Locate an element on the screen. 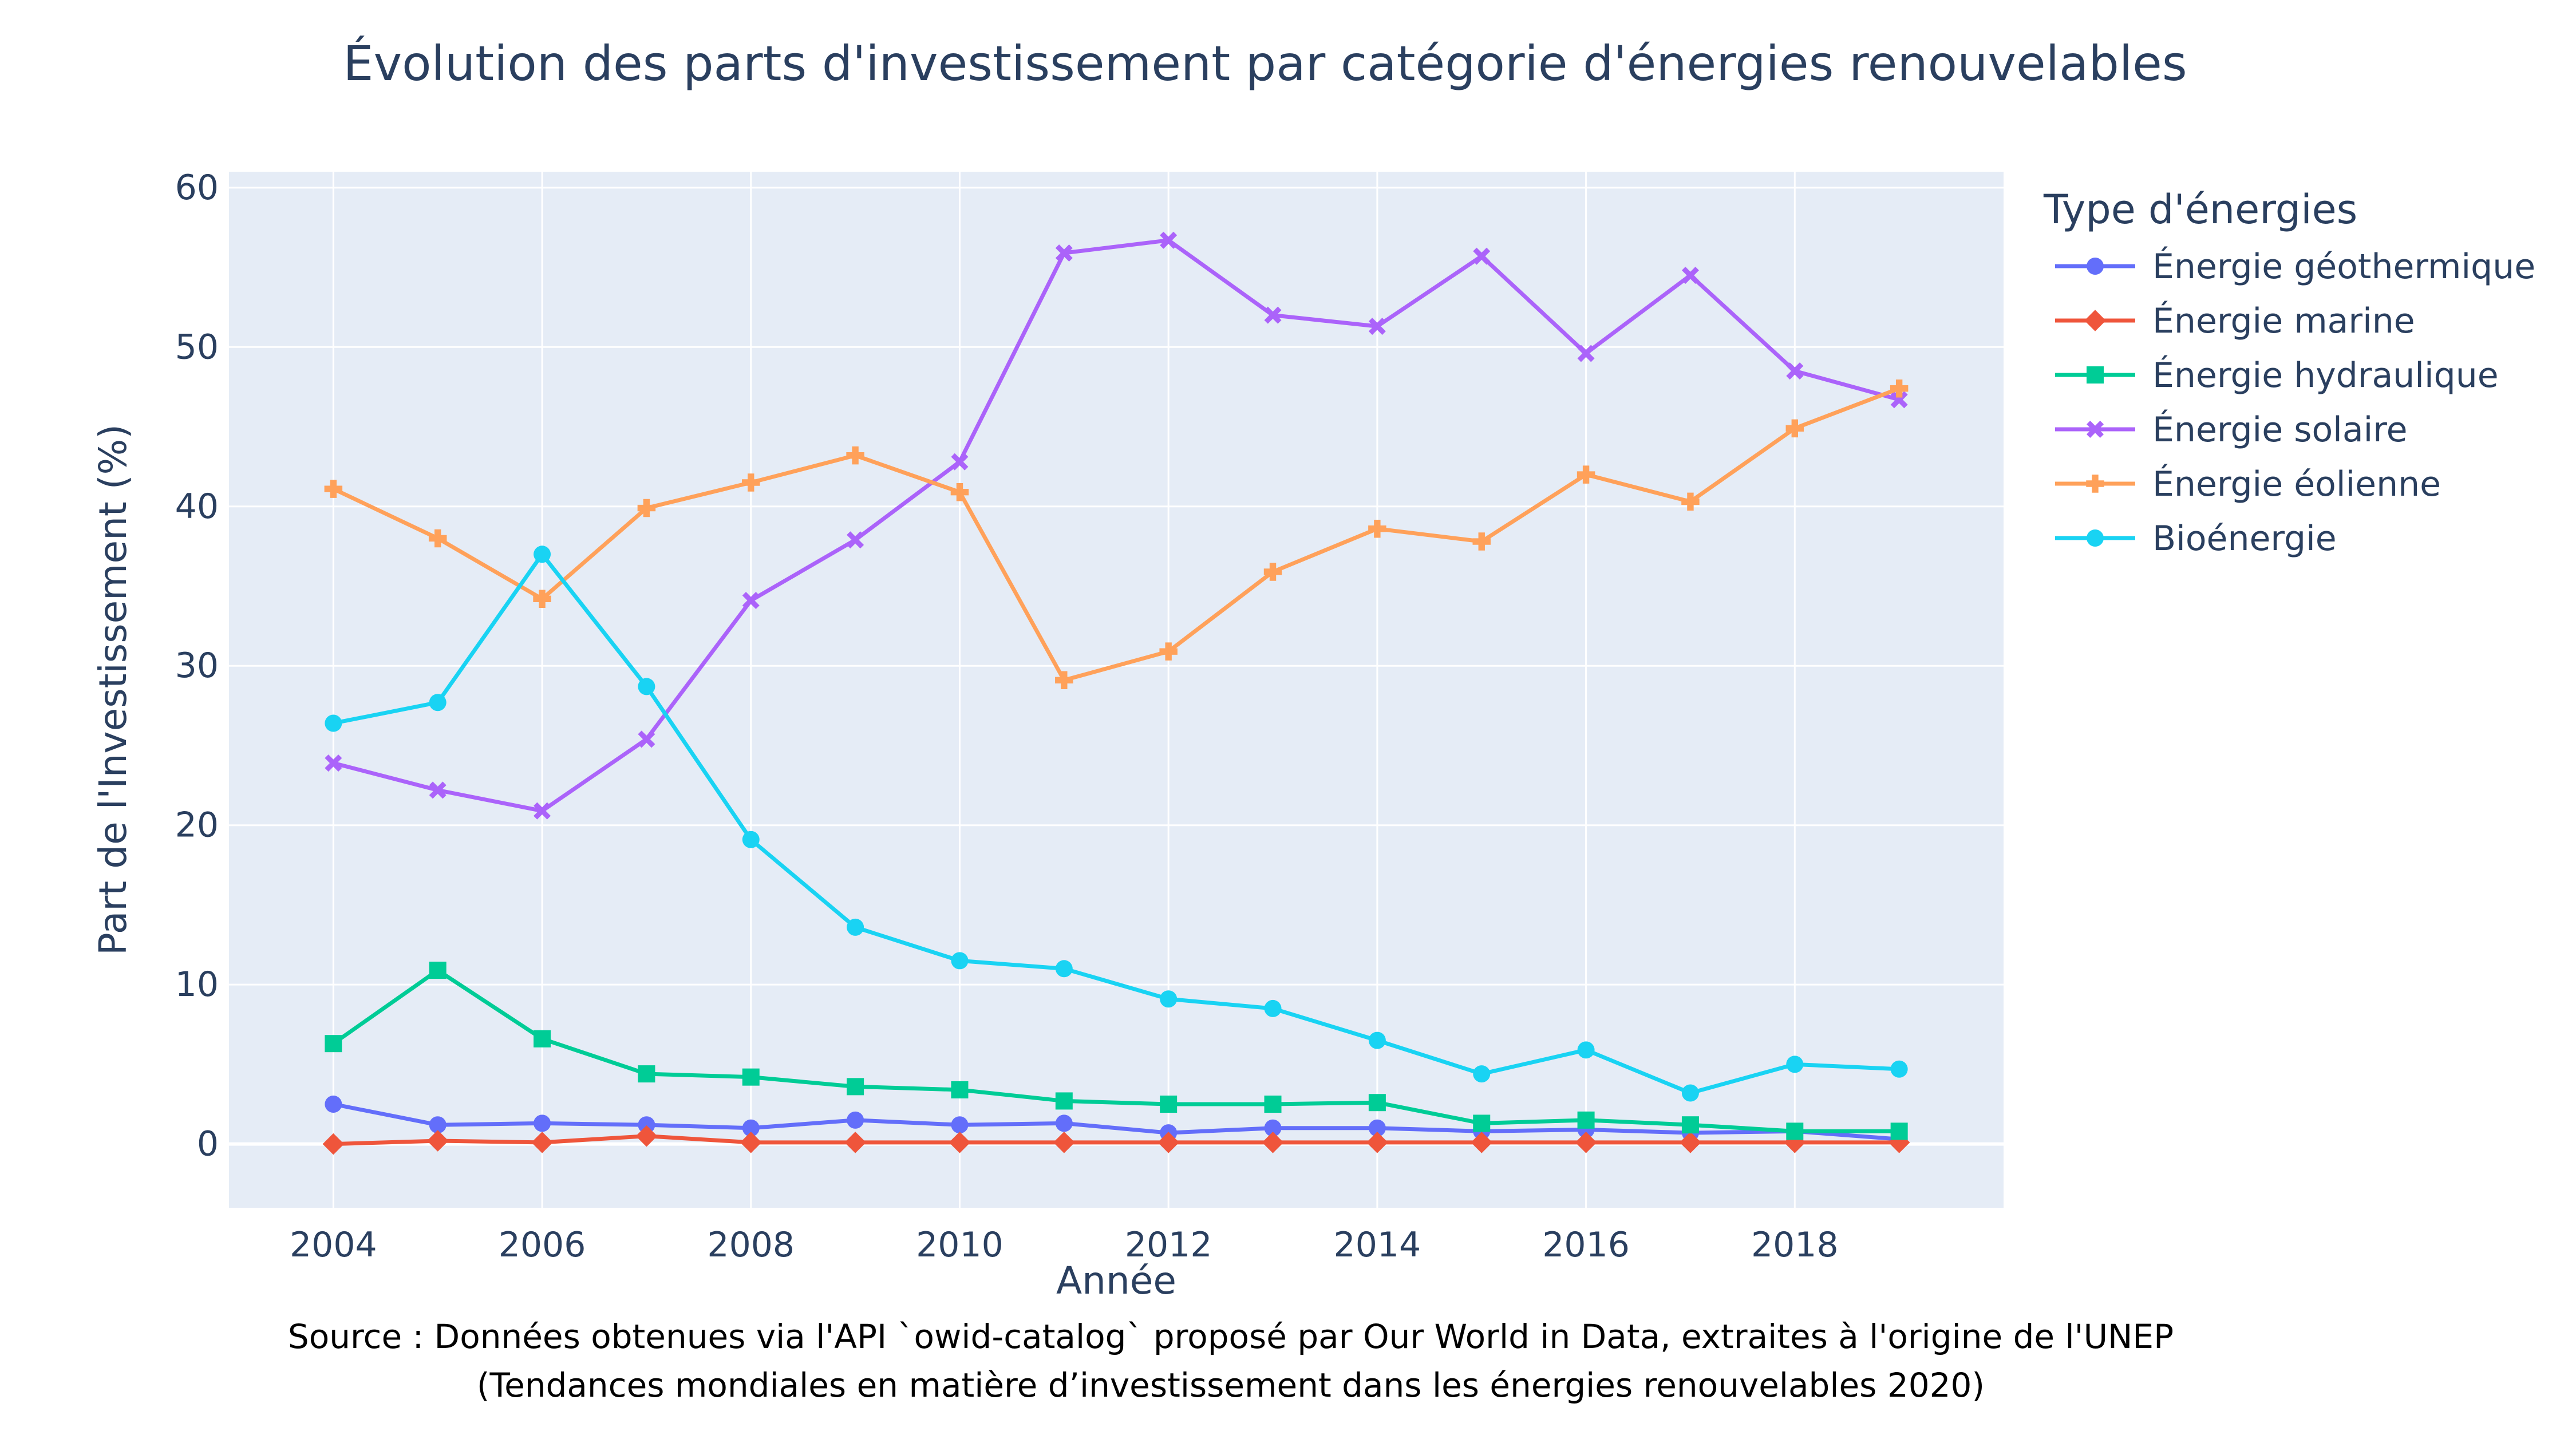  y-tick-label: 50 is located at coordinates (197, 347).